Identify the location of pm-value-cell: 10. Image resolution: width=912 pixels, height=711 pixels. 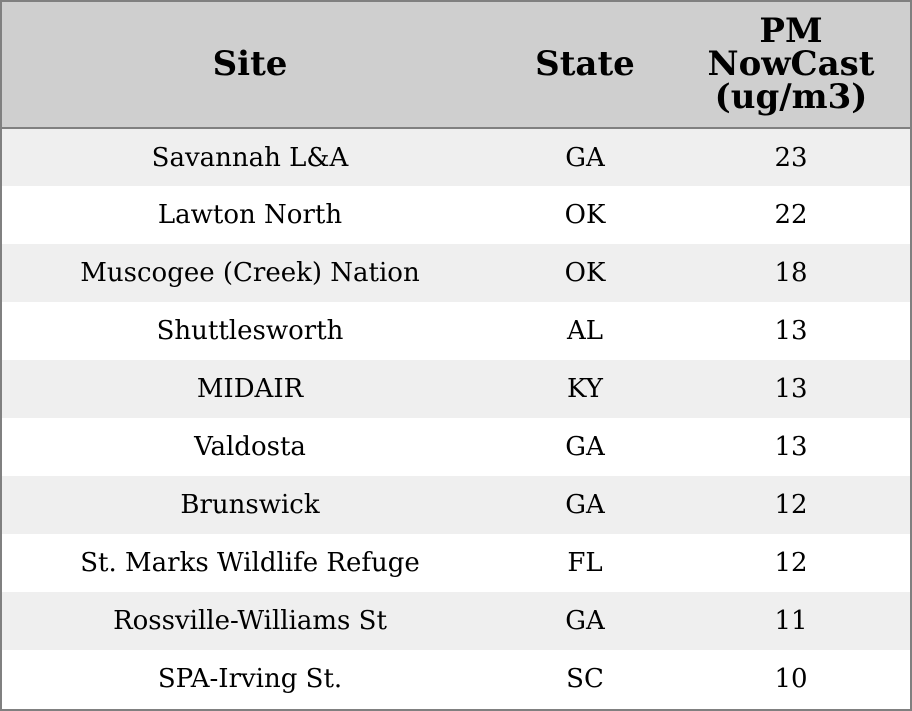
(791, 679).